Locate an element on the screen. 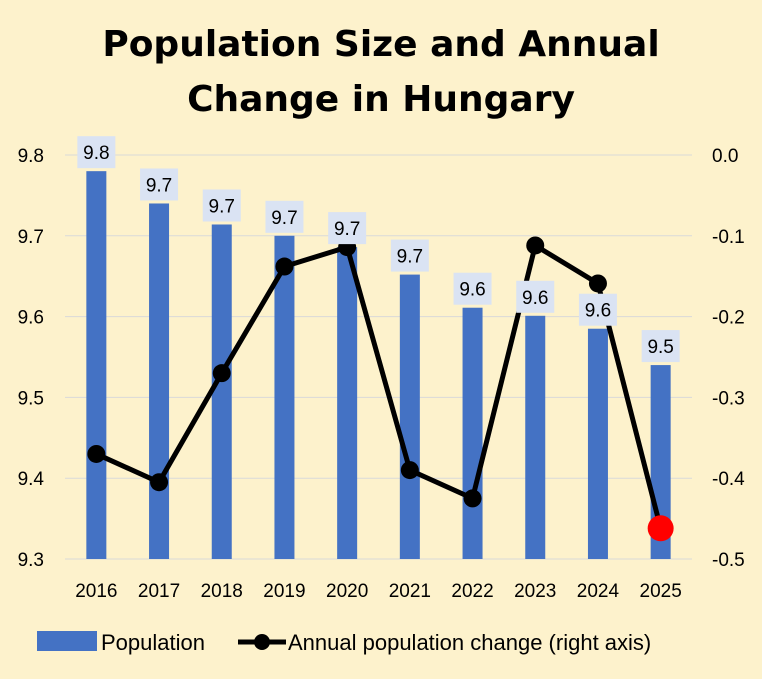 The image size is (762, 679). right-tick-label: 0.0 is located at coordinates (725, 156).